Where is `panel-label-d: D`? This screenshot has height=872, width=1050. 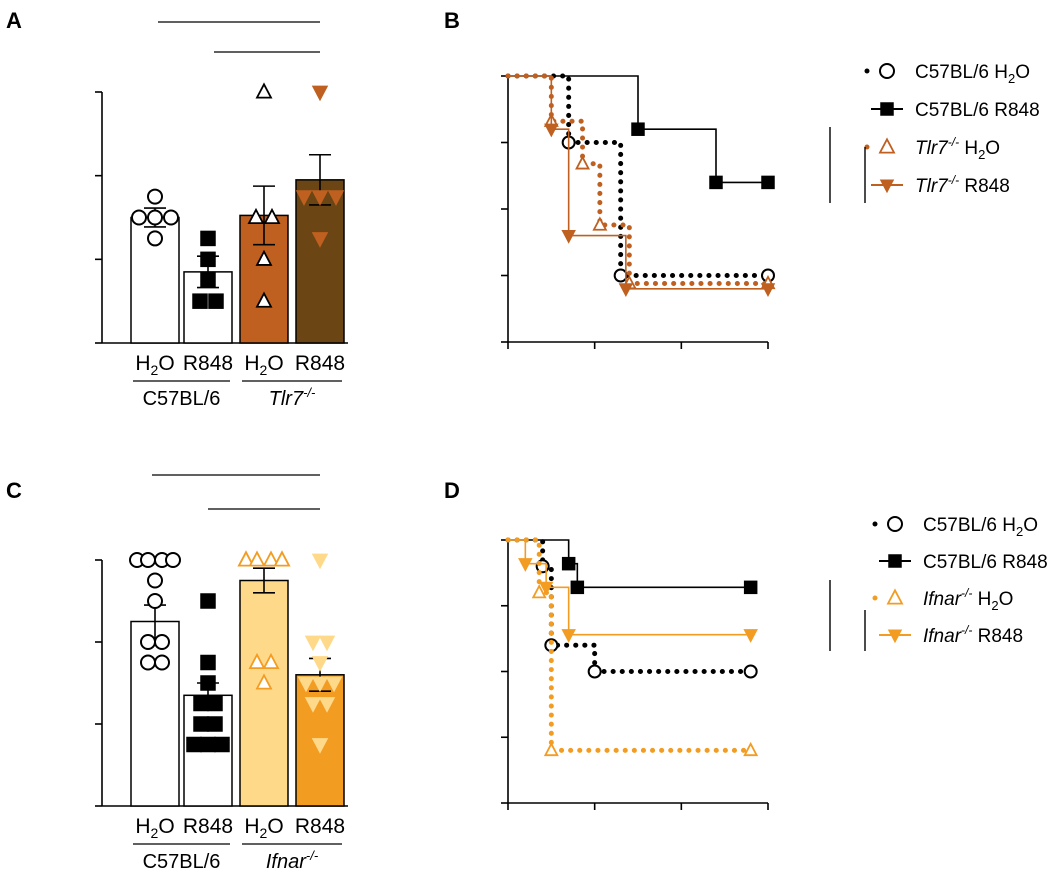 panel-label-d: D is located at coordinates (452, 490).